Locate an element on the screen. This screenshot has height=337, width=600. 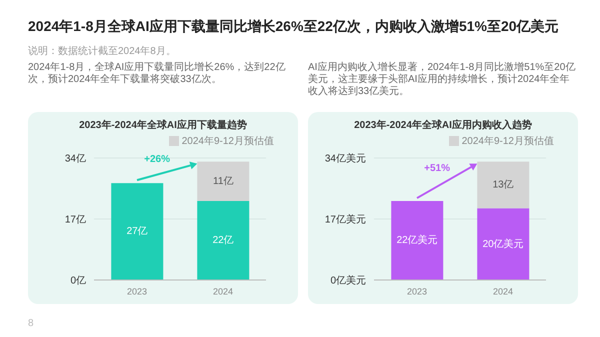
annotation: +26% is located at coordinates (157, 159).